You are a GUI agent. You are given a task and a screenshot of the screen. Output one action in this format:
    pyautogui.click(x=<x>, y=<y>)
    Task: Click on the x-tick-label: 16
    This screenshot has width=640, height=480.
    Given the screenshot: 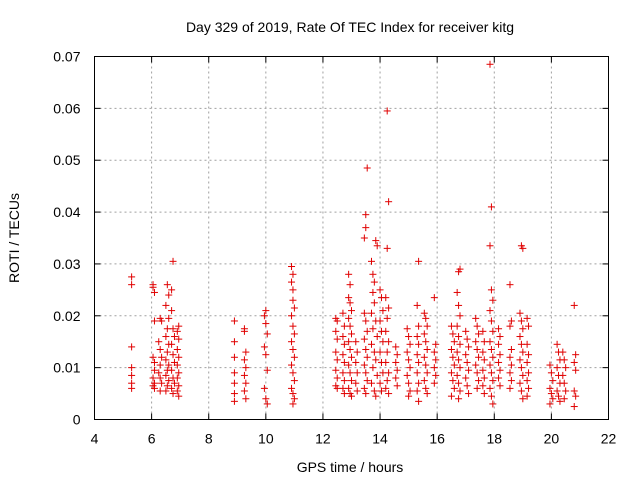 What is the action you would take?
    pyautogui.click(x=437, y=439)
    